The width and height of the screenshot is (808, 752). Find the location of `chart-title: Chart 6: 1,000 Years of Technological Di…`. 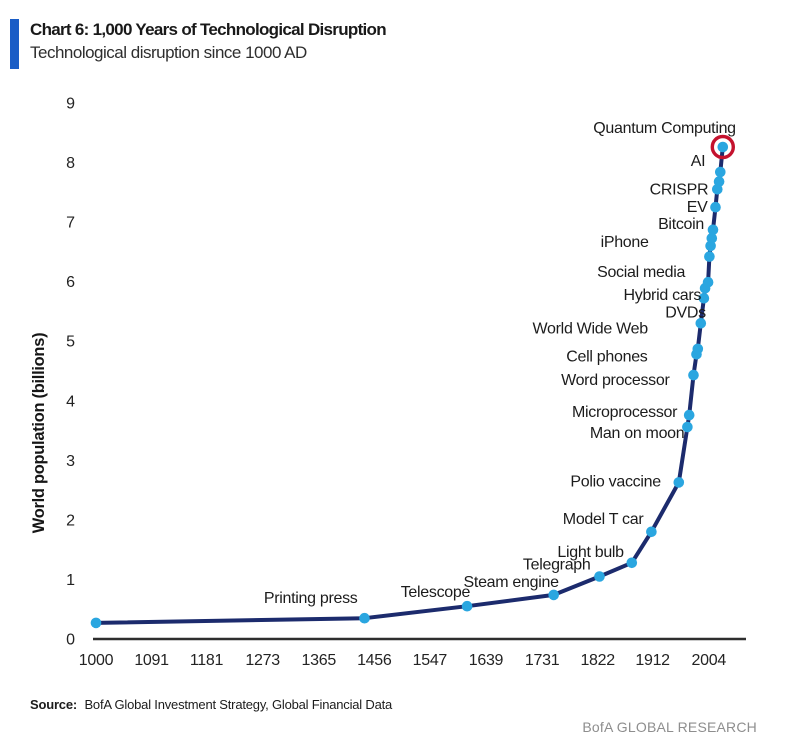

chart-title: Chart 6: 1,000 Years of Technological Di… is located at coordinates (208, 29).